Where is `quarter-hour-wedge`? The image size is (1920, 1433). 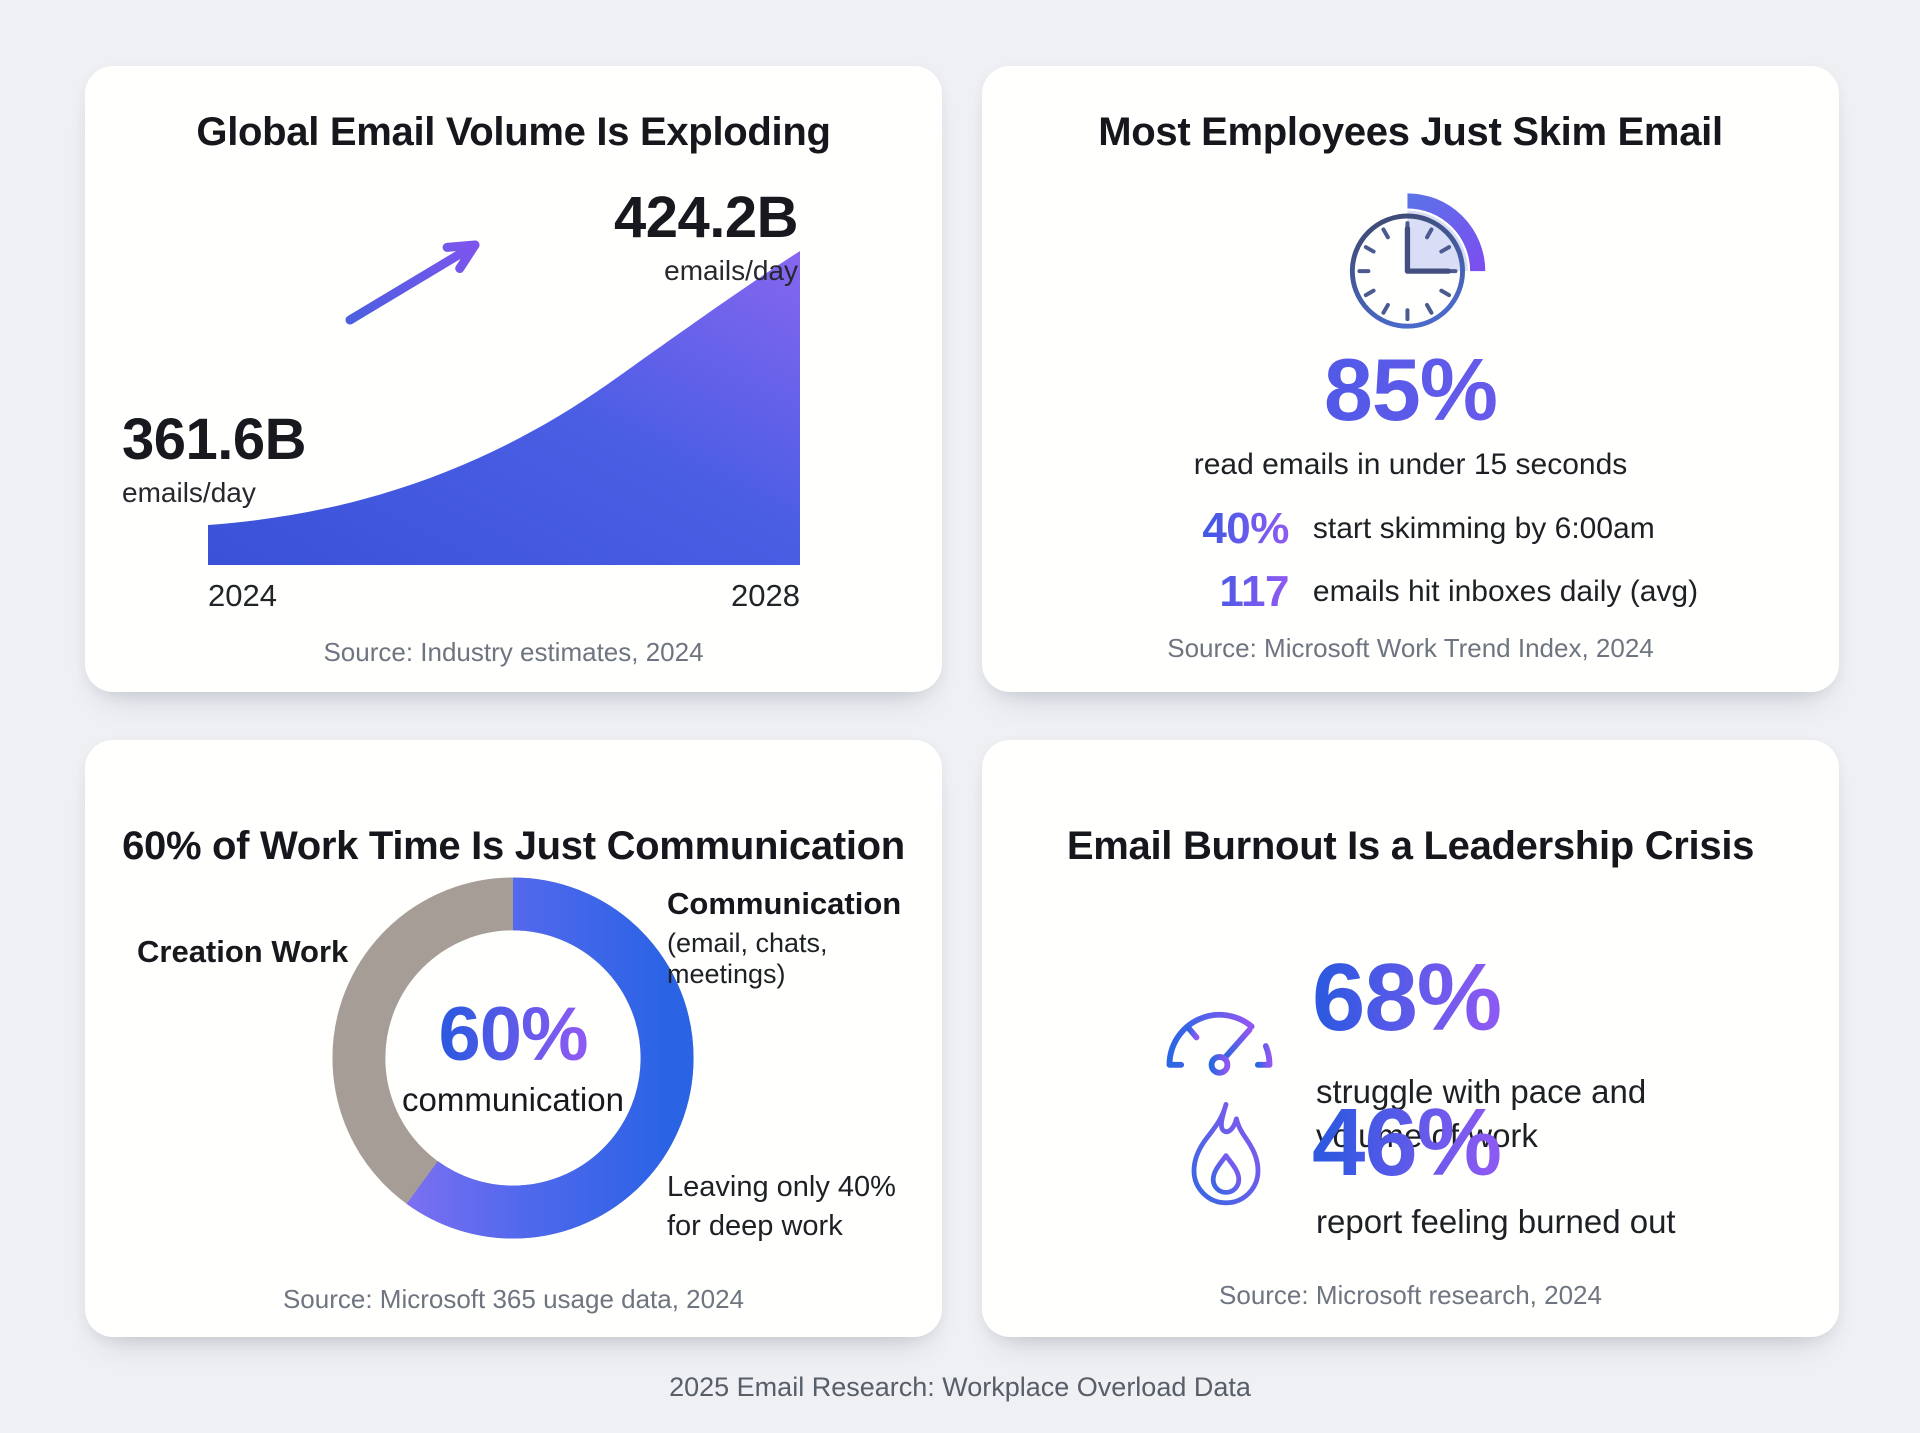 quarter-hour-wedge is located at coordinates (1437, 241).